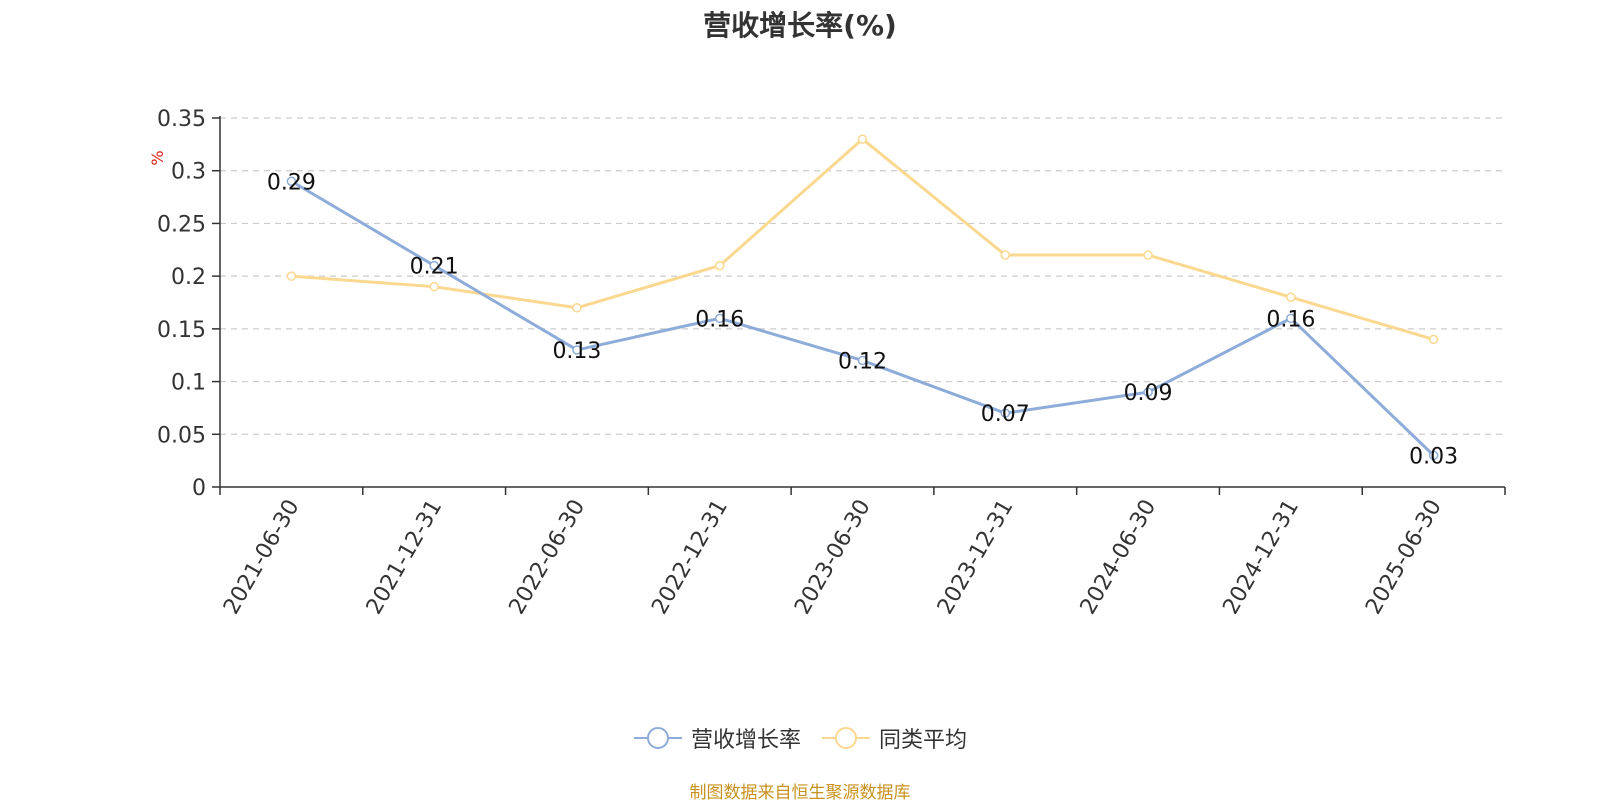 The height and width of the screenshot is (803, 1600). I want to click on x-tick-label: 2022-12-31, so click(690, 557).